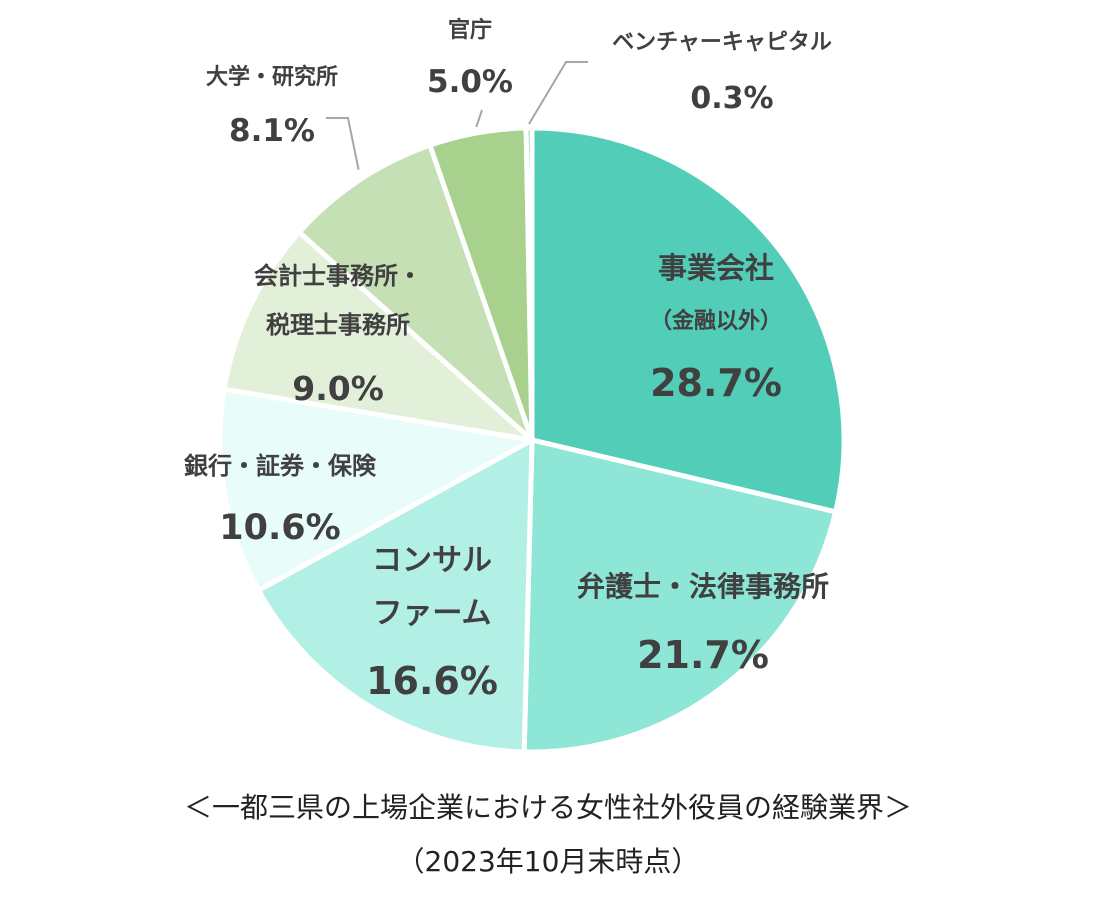 The image size is (1096, 905). I want to click on leader-line-university, so click(343, 143).